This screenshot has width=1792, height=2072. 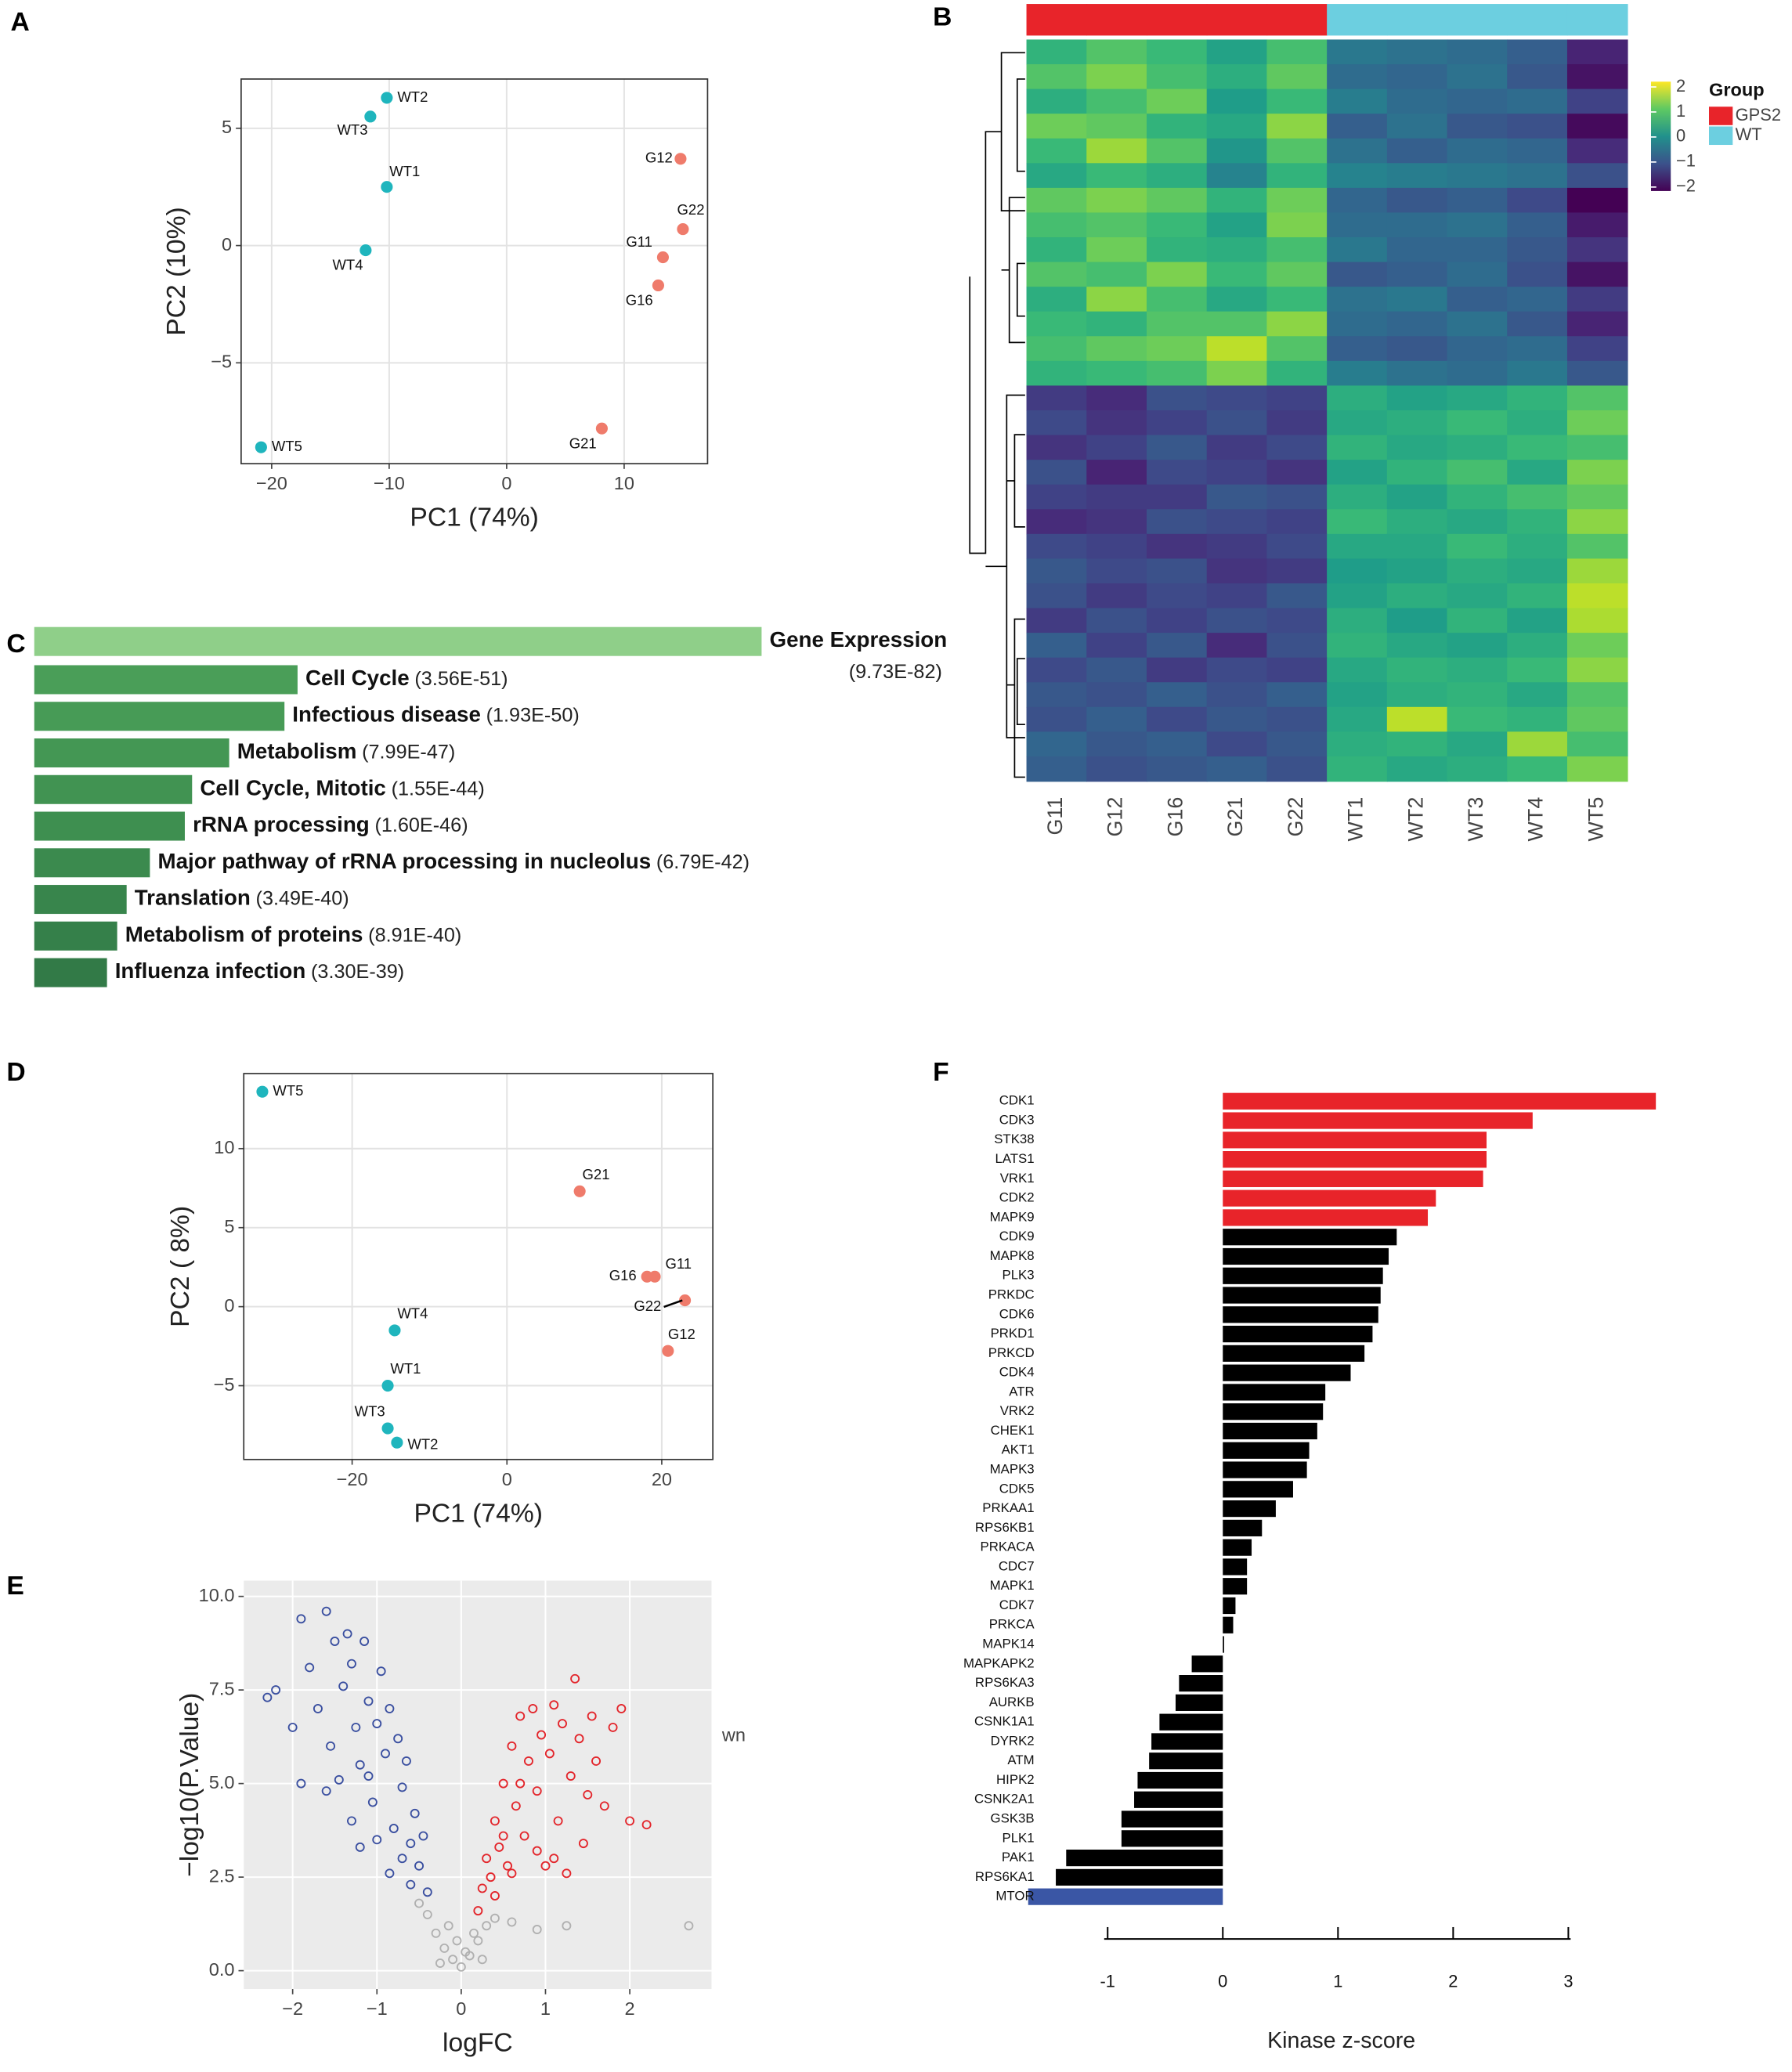 What do you see at coordinates (222, 1688) in the screenshot?
I see `y-tick-label: 7.5` at bounding box center [222, 1688].